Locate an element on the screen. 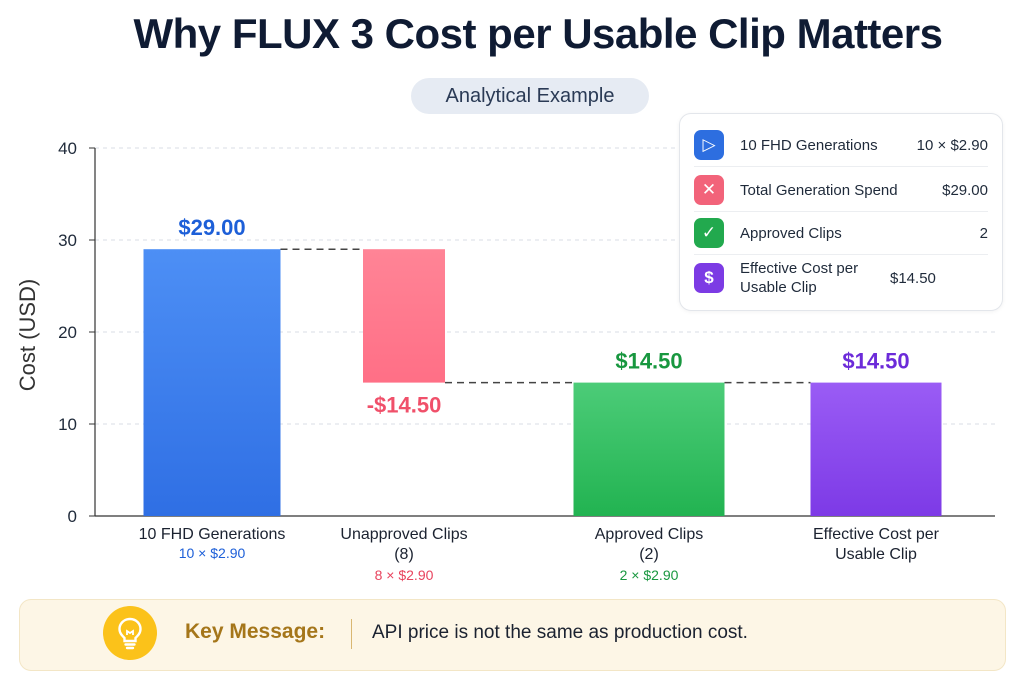  legend-label: Total Generation Spend is located at coordinates (819, 190).